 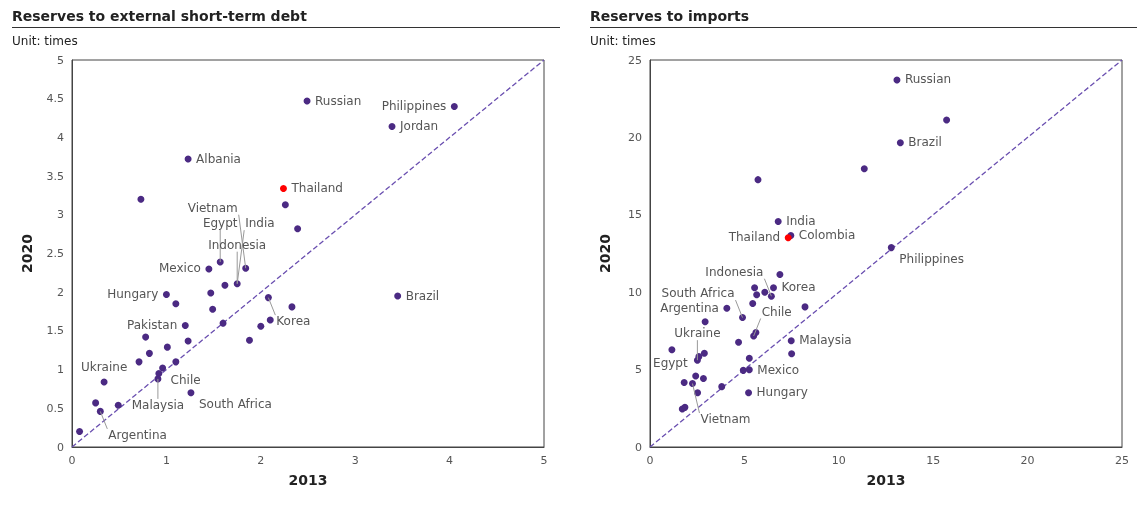 I want to click on annotation: Albania, so click(x=218, y=158).